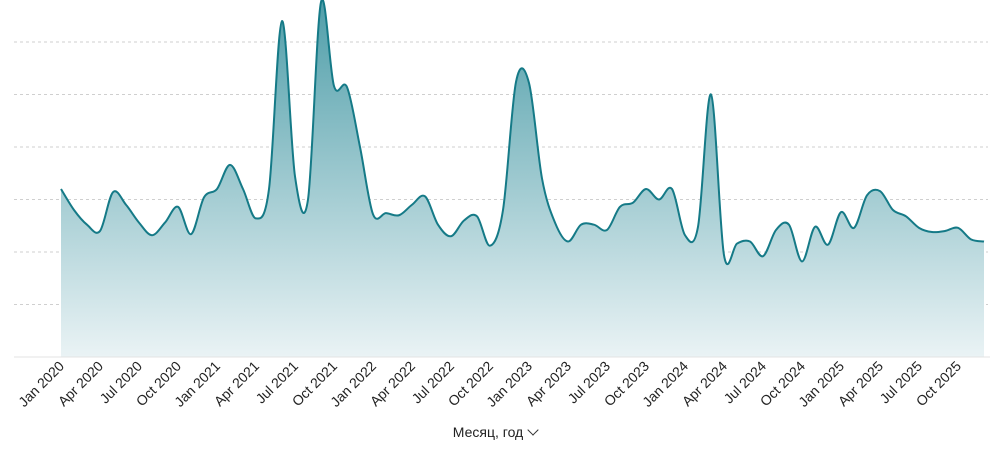 The image size is (990, 453). I want to click on x-axis-title: Месяц, год, so click(495, 432).